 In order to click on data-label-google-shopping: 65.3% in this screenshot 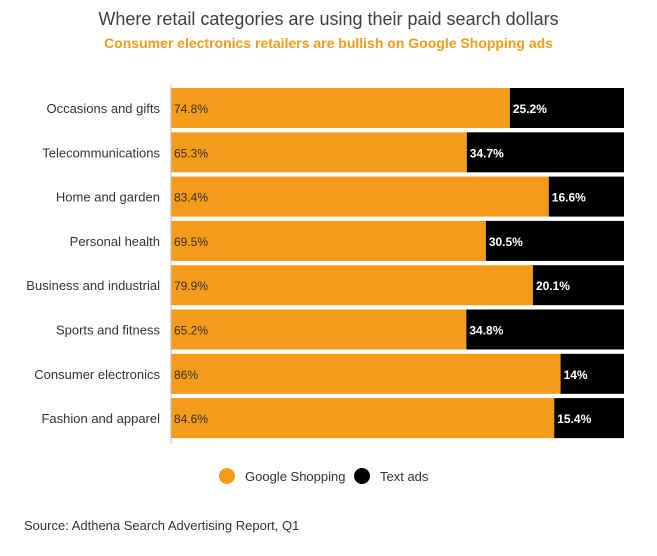, I will do `click(191, 153)`.